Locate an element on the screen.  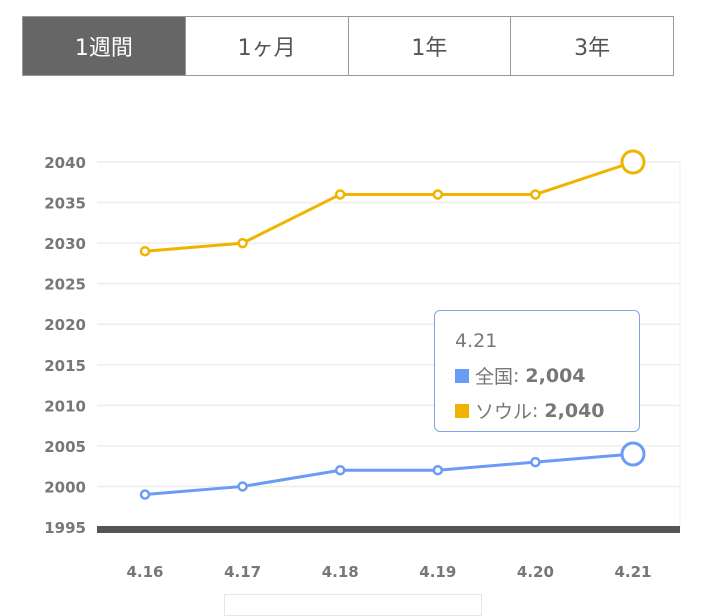
tab-1-week: 1週間 is located at coordinates (104, 46).